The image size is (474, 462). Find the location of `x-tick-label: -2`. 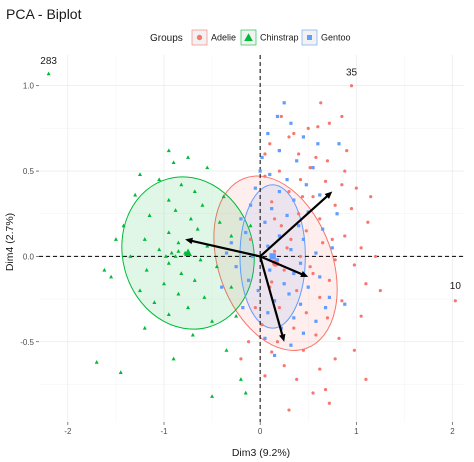

x-tick-label: -2 is located at coordinates (68, 431).